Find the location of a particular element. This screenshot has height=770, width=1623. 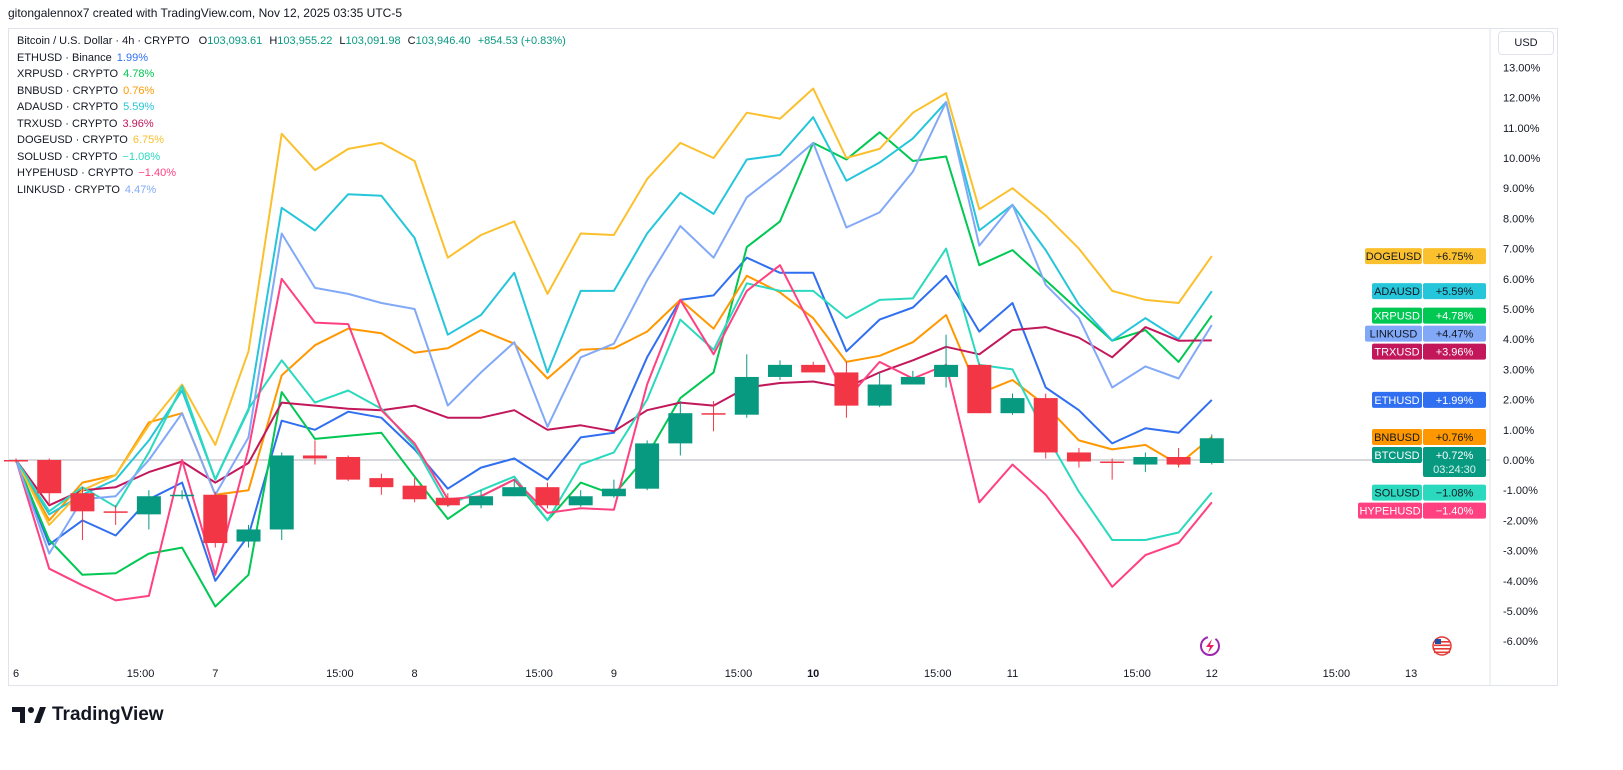

legend-item-bnbusd: BNBUSD · CRYPTO 0.76% is located at coordinates (86, 90).